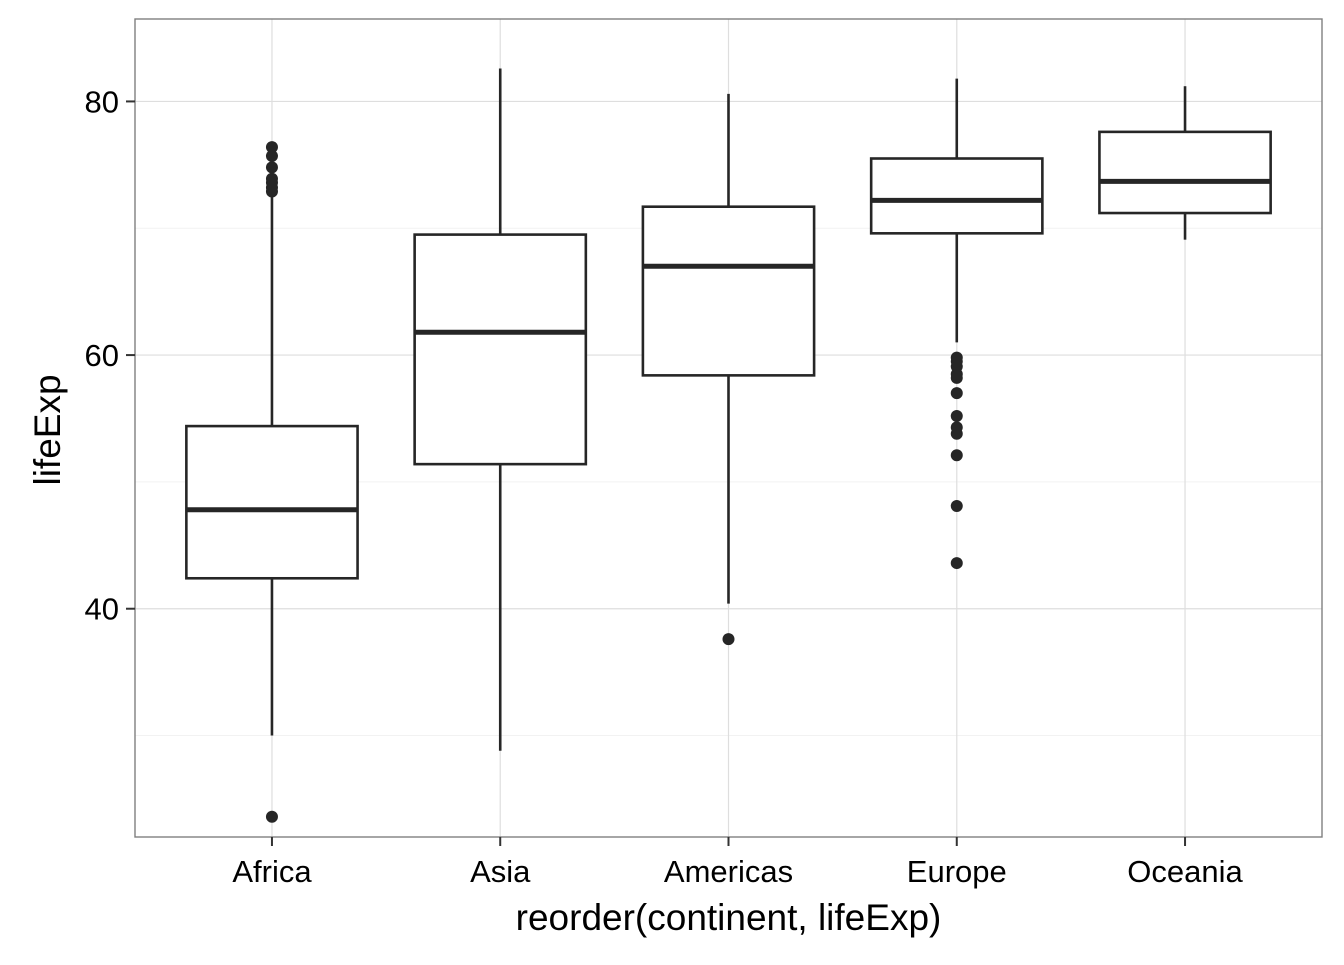  I want to click on box-americas, so click(728, 369).